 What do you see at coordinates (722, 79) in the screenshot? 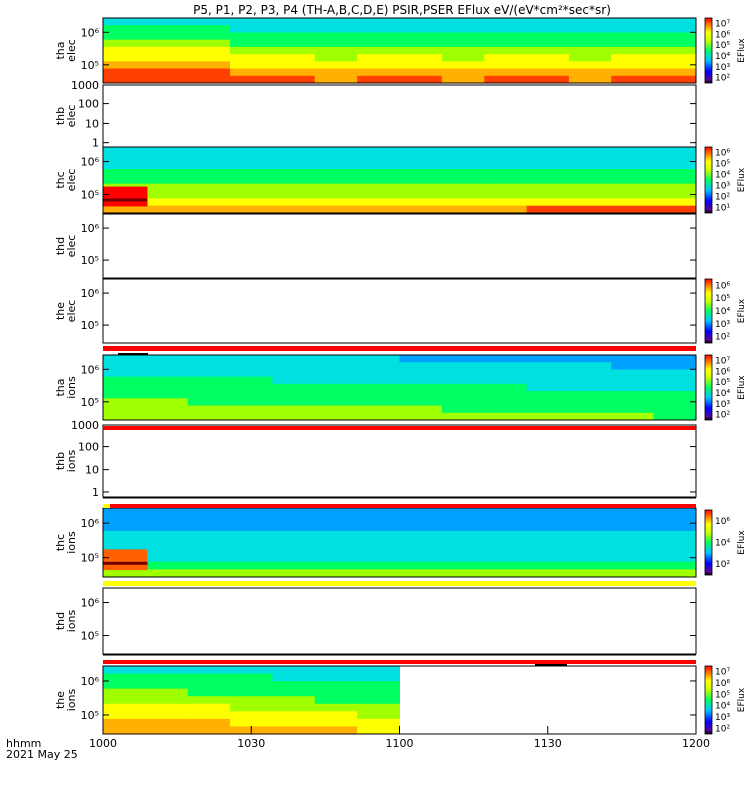
I see `colorbar-tick-label: 10²` at bounding box center [722, 79].